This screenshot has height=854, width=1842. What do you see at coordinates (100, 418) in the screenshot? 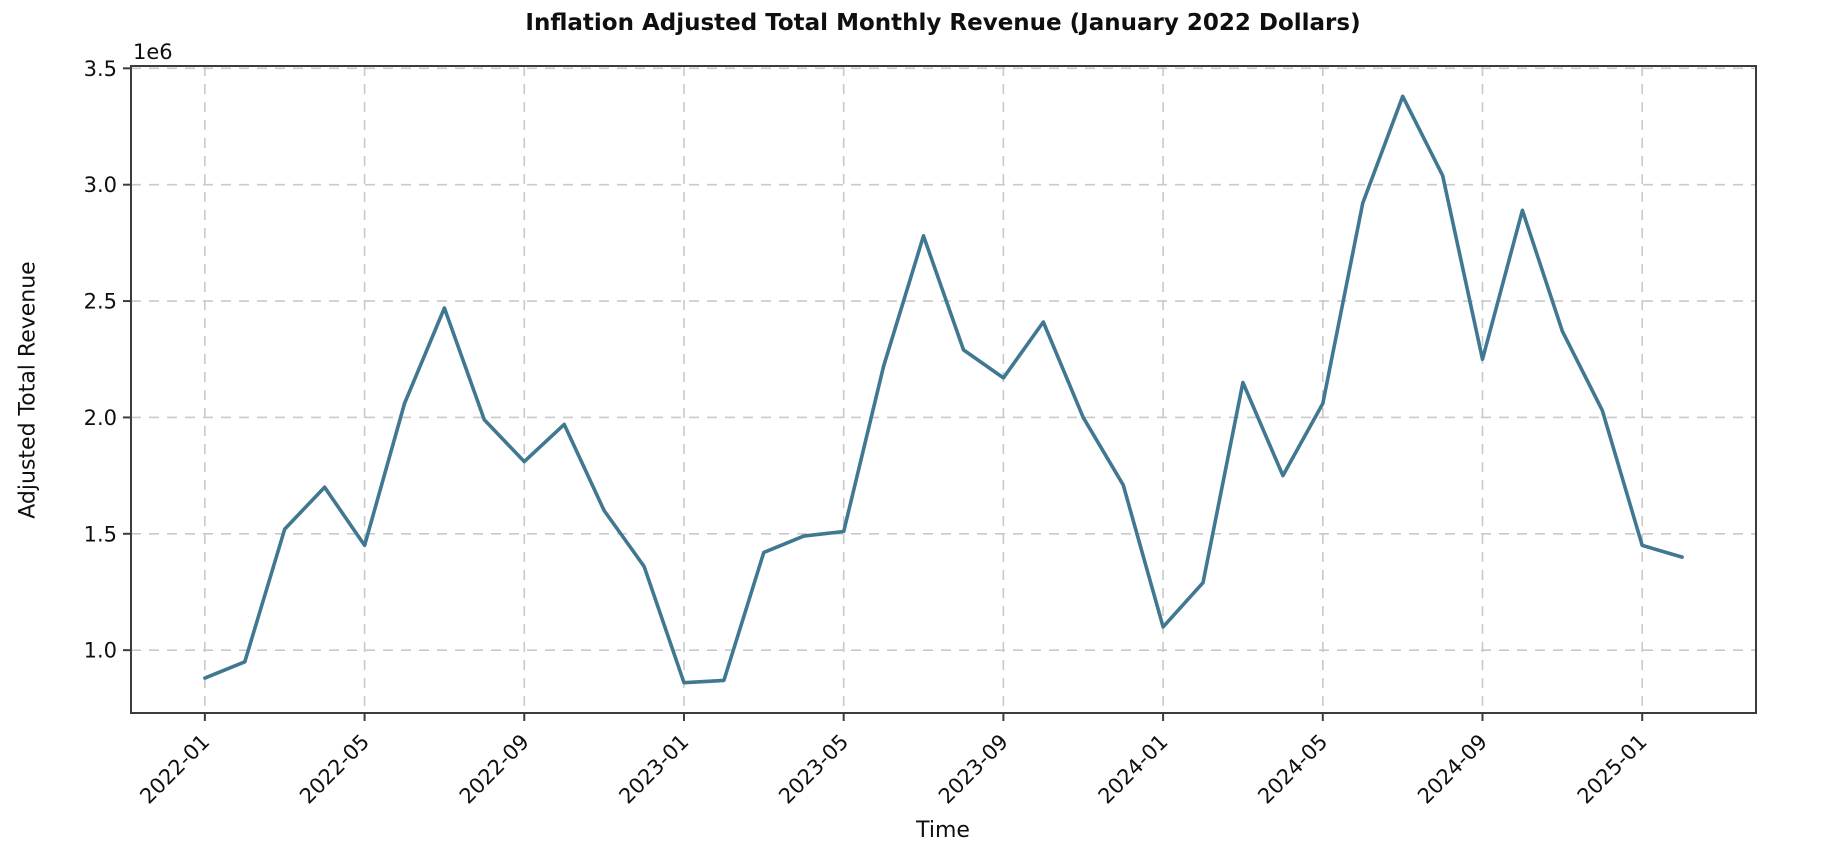
I see `y-tick-label: 2.0` at bounding box center [100, 418].